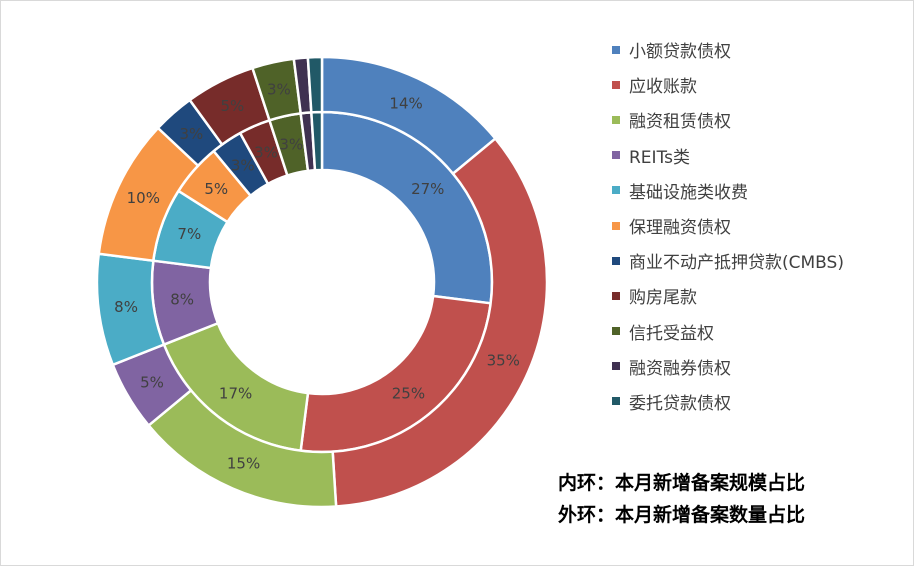 The height and width of the screenshot is (566, 914). I want to click on inner-label-3: 17%, so click(235, 393).